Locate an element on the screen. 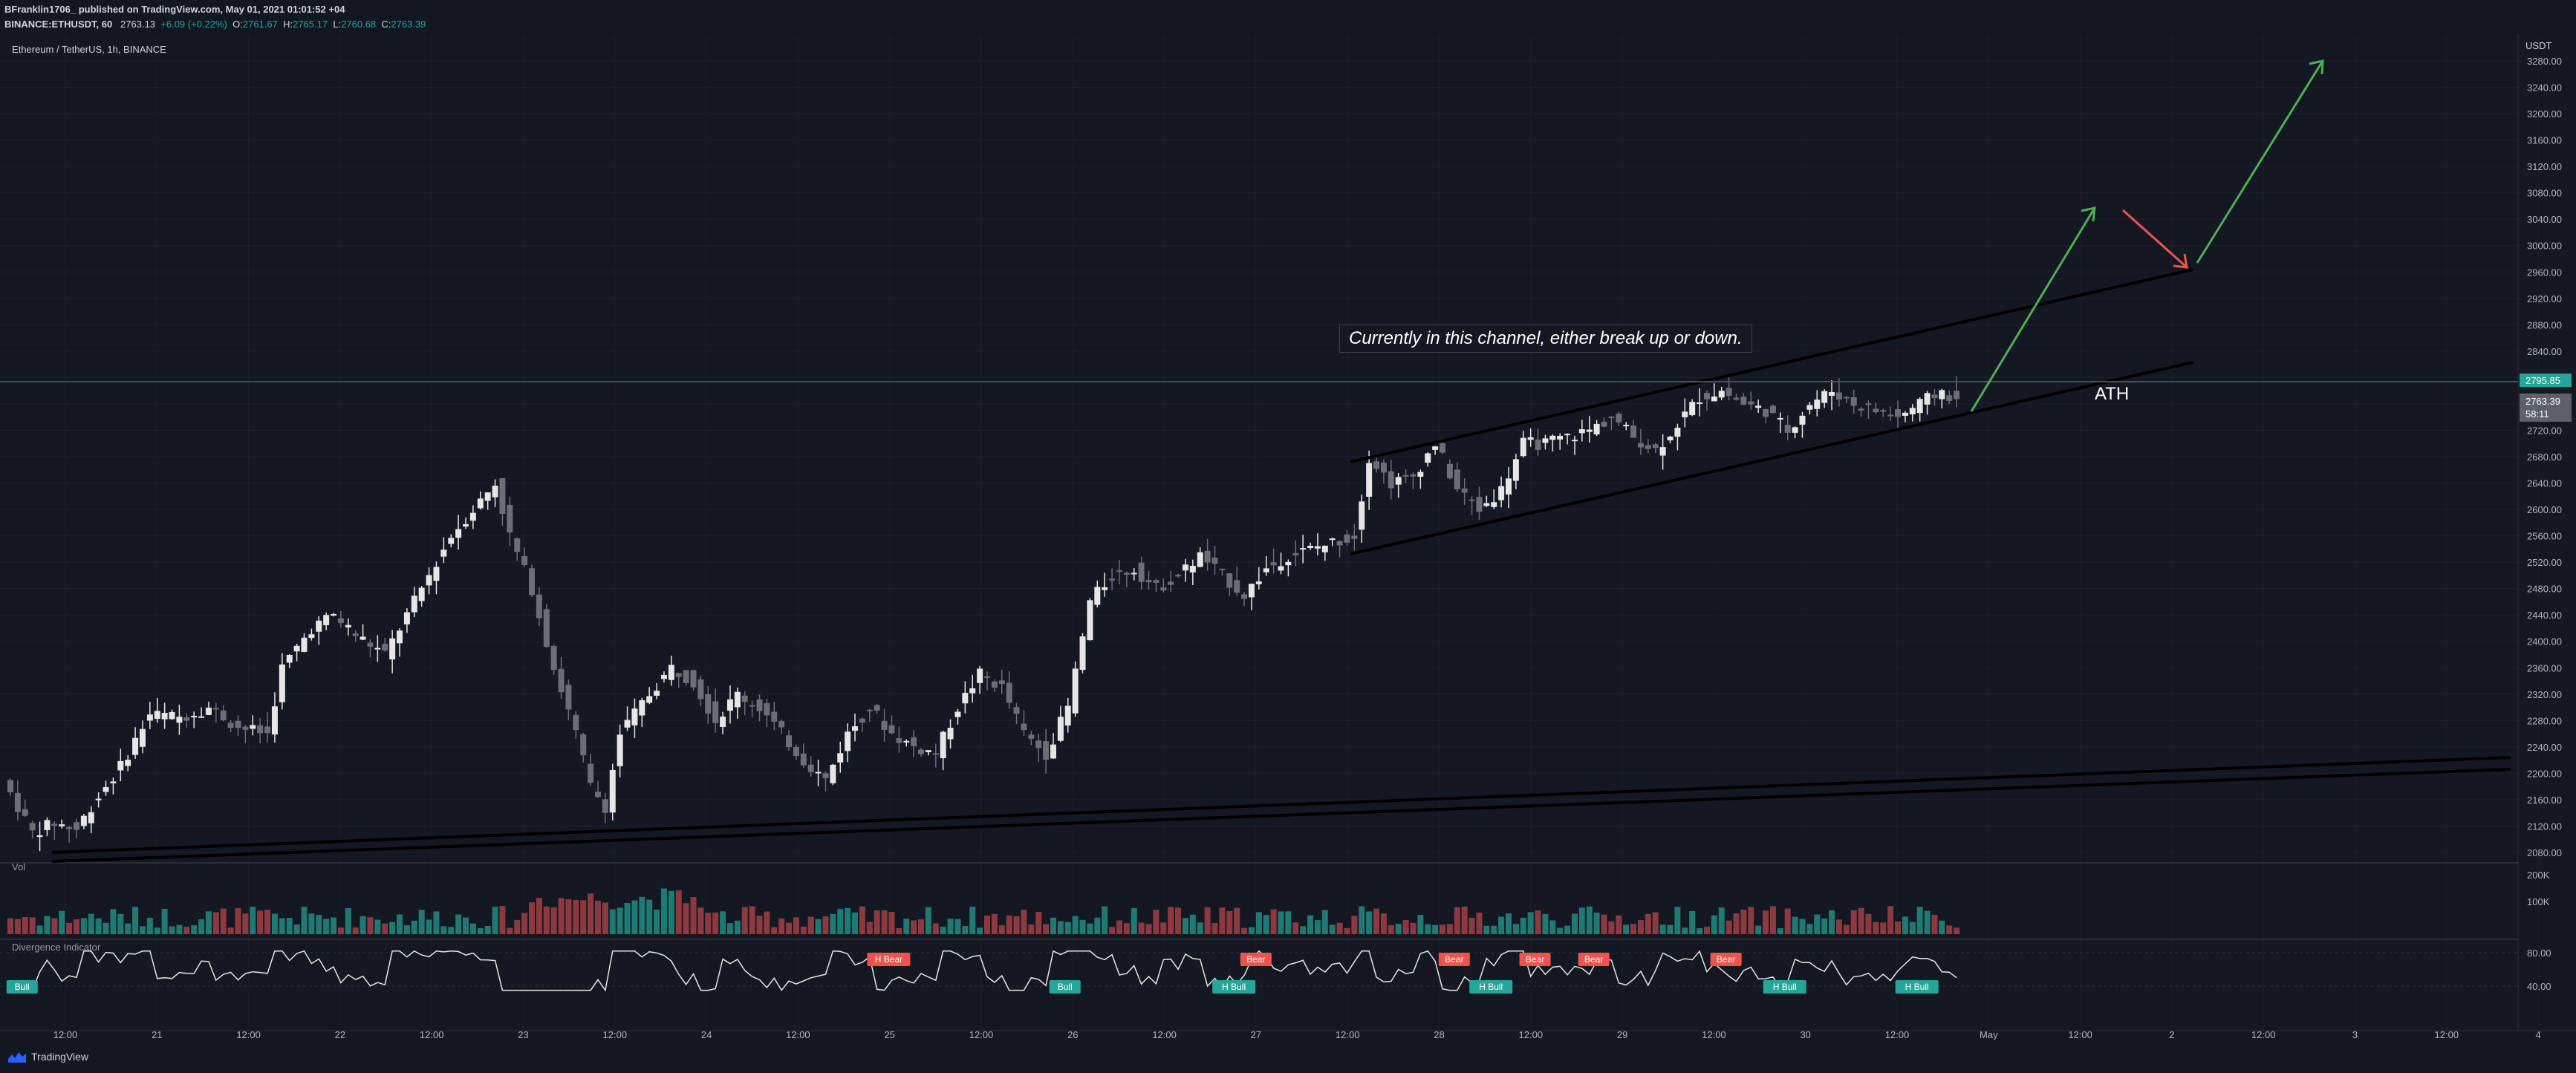  price-tick-label: 3120.00 is located at coordinates (2544, 166).